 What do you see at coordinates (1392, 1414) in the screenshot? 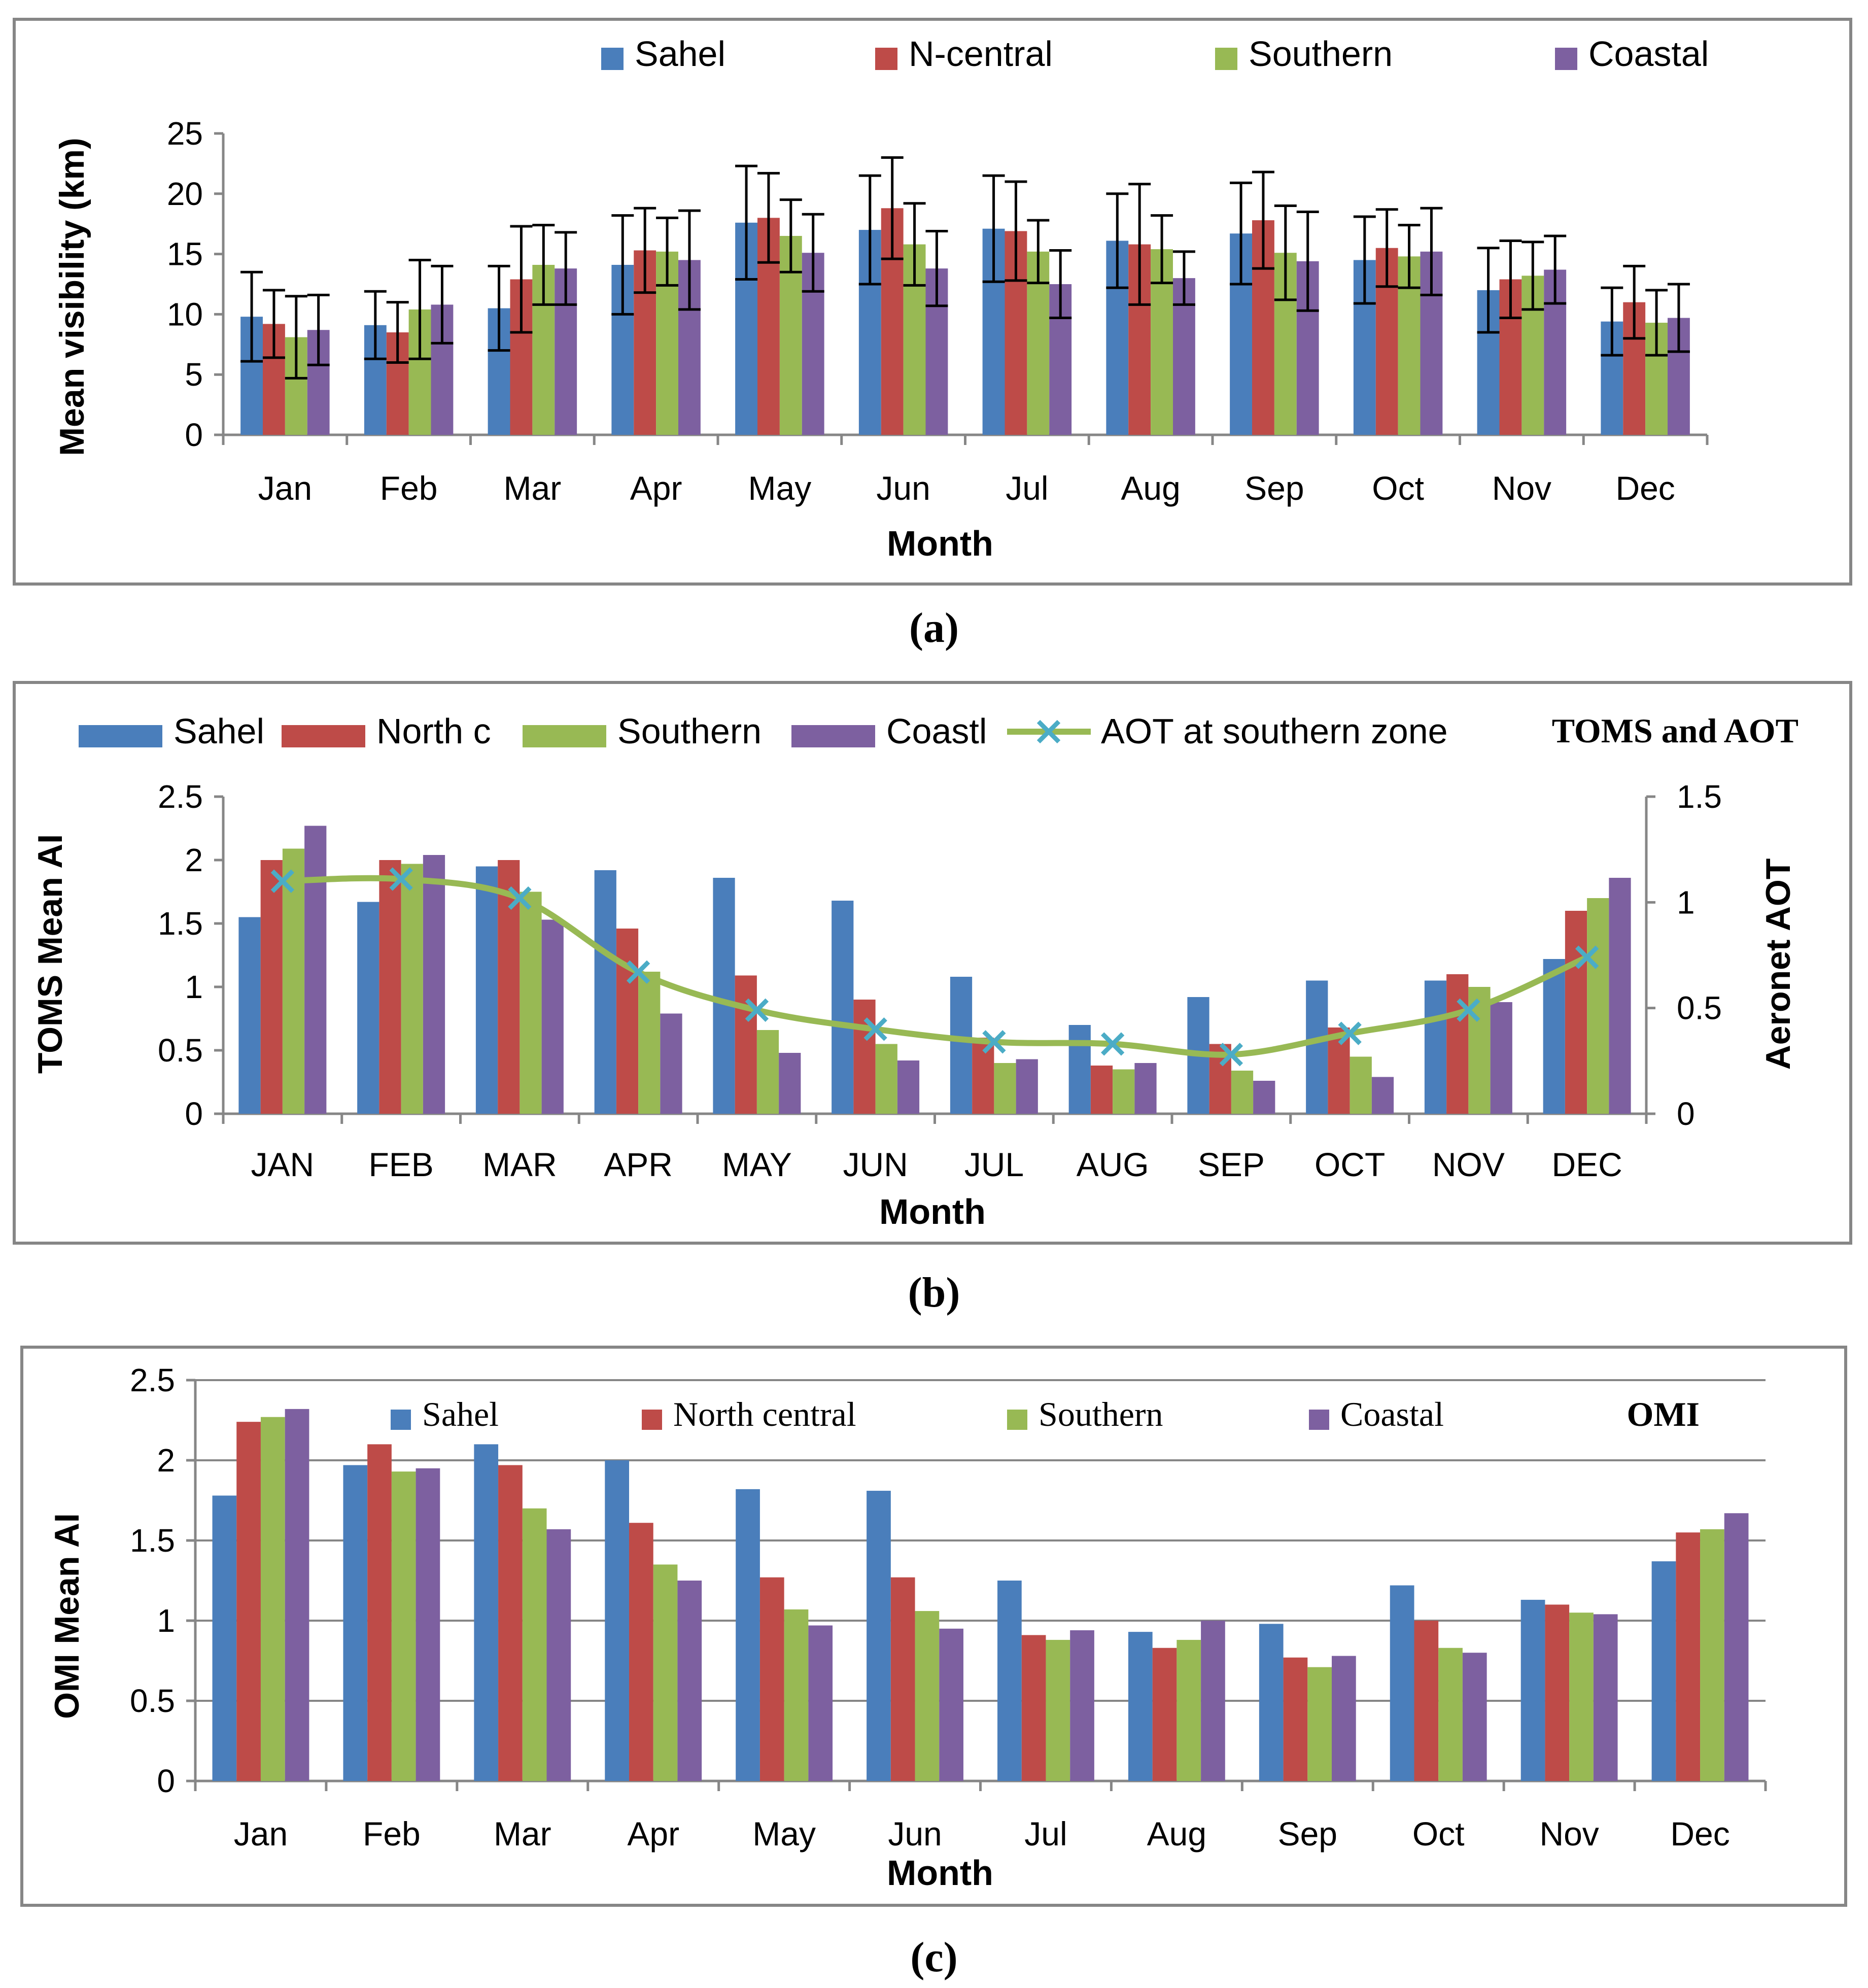
I see `c-legend-coastal-label: Coastal` at bounding box center [1392, 1414].